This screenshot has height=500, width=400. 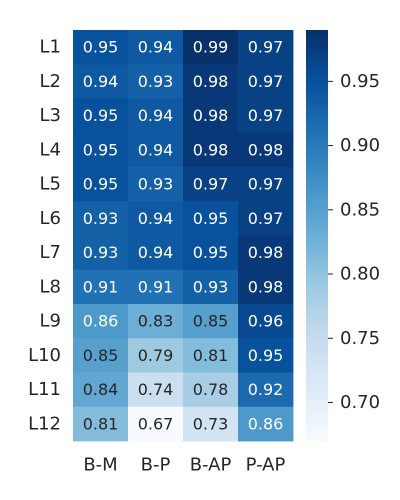 I want to click on heatmap-cell-l8-b-ap, so click(x=211, y=287).